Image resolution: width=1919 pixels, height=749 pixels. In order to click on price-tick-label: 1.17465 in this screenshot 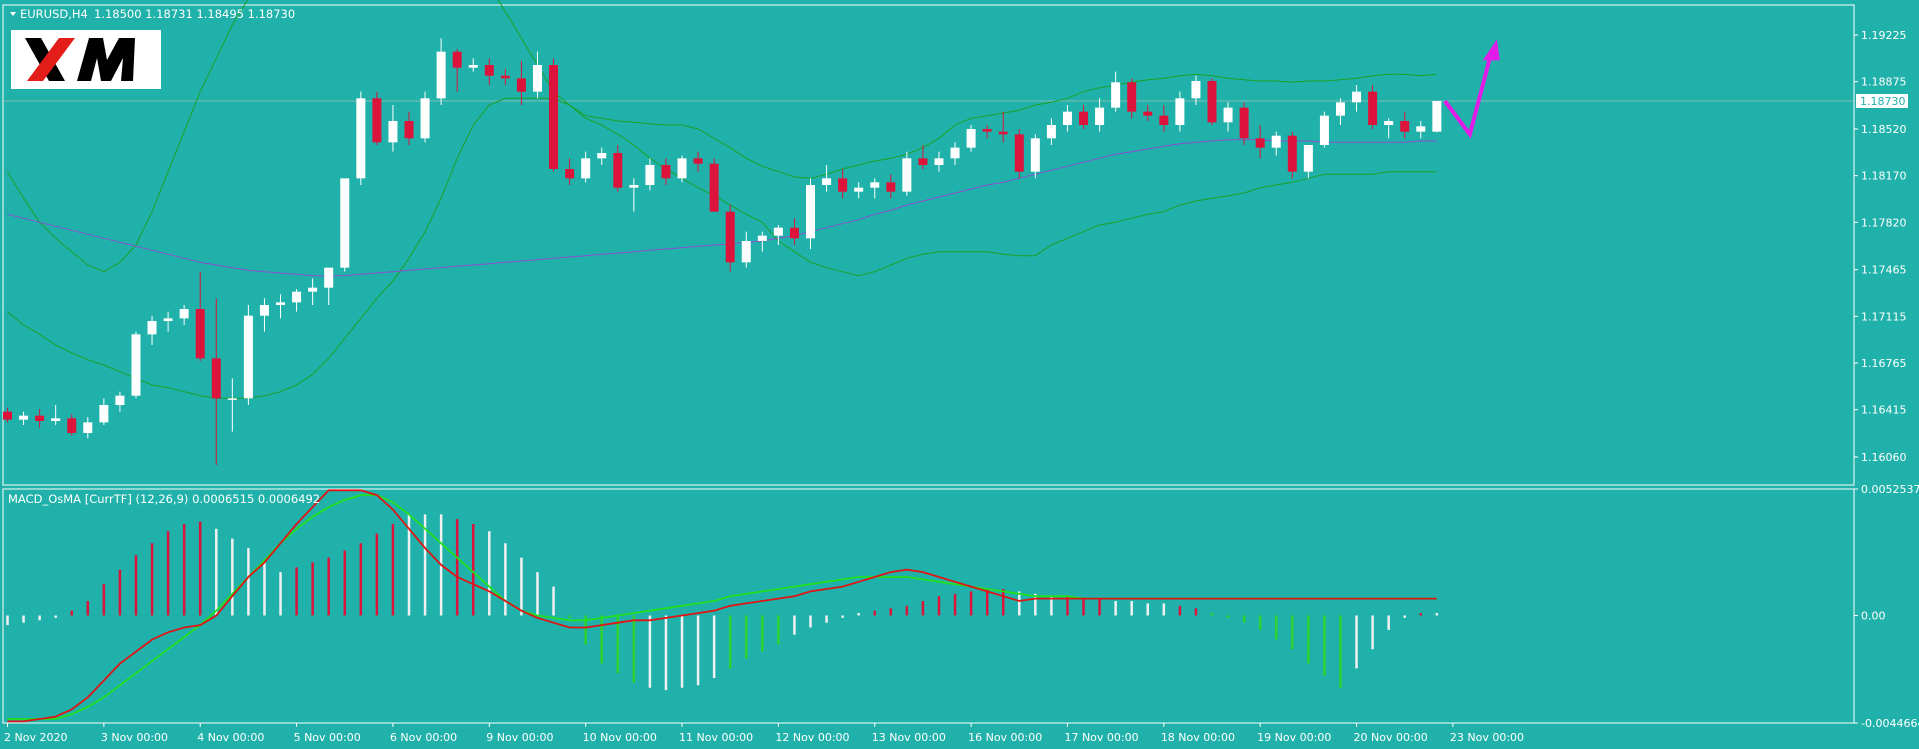, I will do `click(1884, 270)`.